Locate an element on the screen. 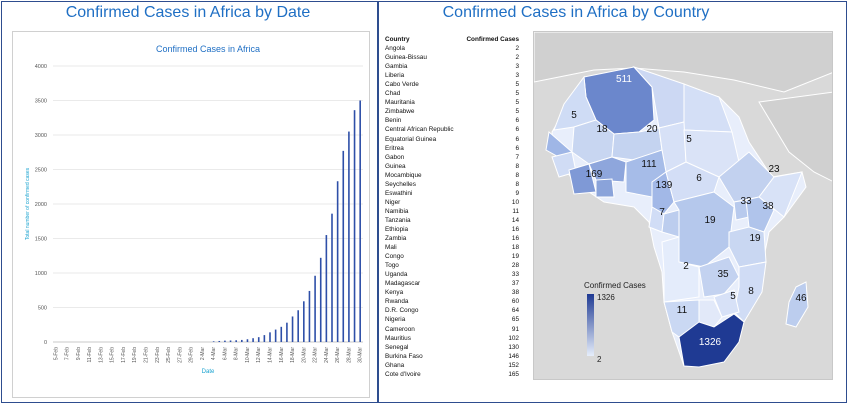 This screenshot has height=407, width=850. map-value-label: 11 is located at coordinates (682, 310).